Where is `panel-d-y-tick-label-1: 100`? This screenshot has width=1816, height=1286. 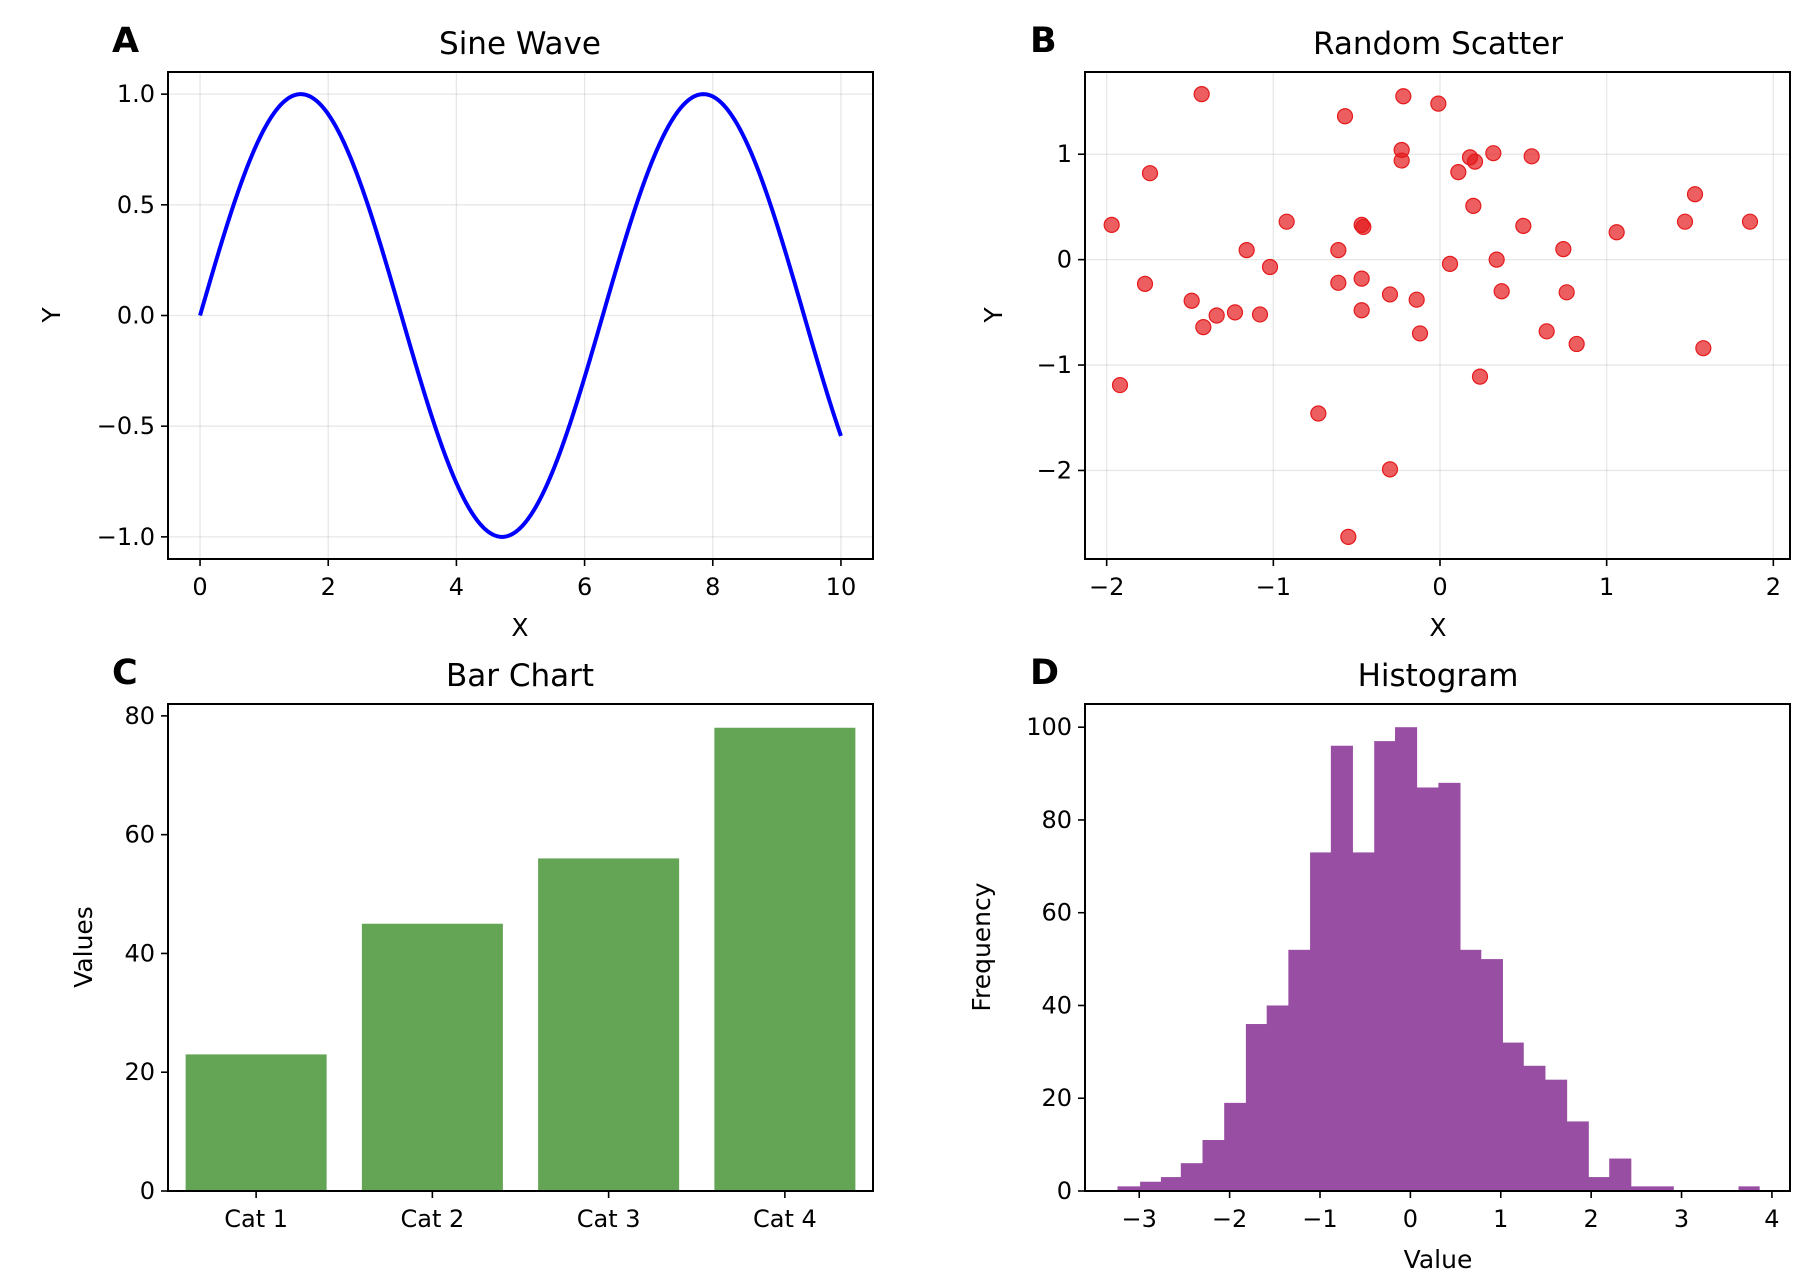 panel-d-y-tick-label-1: 100 is located at coordinates (1049, 727).